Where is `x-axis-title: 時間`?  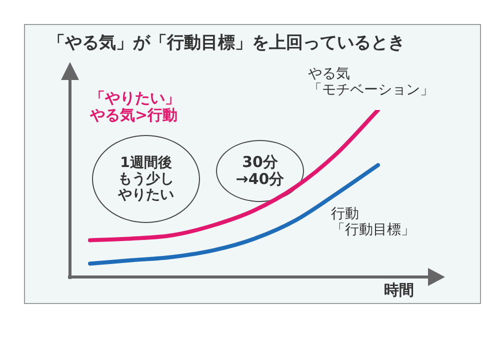
x-axis-title: 時間 is located at coordinates (399, 290).